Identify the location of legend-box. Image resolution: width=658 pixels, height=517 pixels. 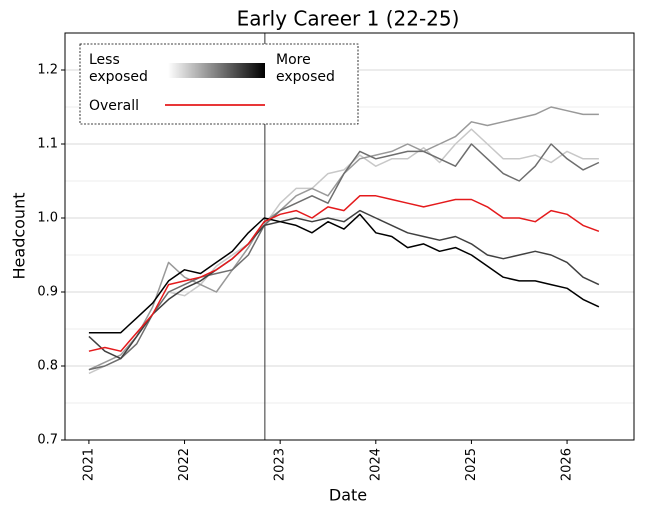
(219, 84).